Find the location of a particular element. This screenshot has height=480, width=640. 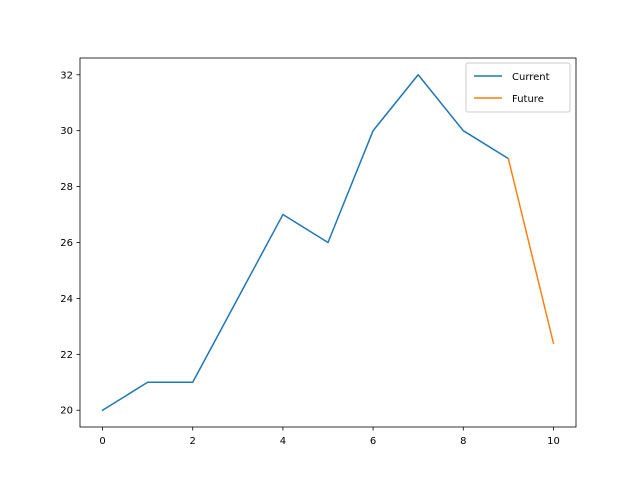

y-tick-label: 22 is located at coordinates (66, 355).